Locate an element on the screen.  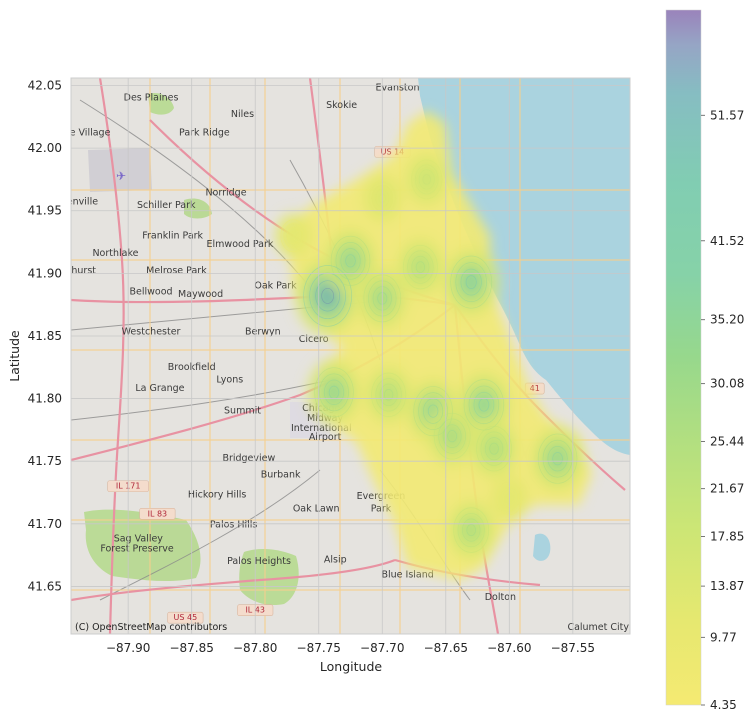
x-tick-label: −87.70 is located at coordinates (382, 648).